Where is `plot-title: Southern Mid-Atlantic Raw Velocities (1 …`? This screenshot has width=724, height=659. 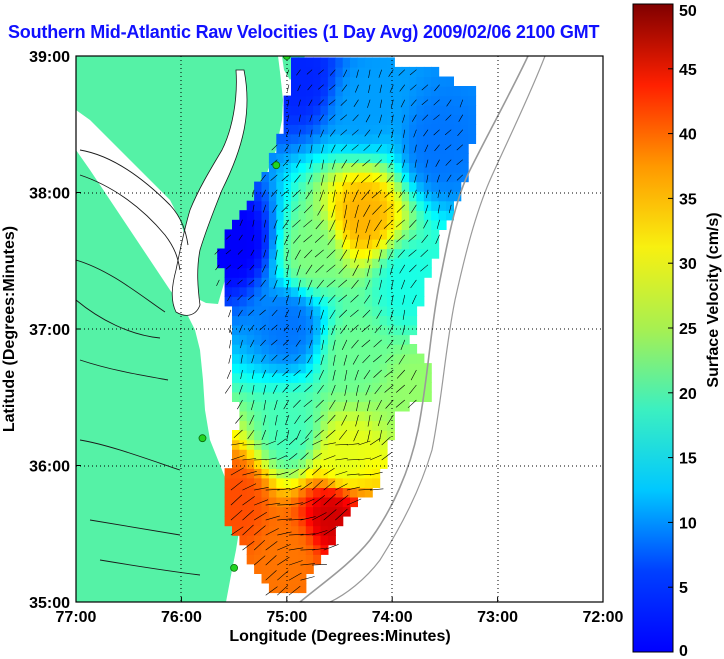 plot-title: Southern Mid-Atlantic Raw Velocities (1 … is located at coordinates (304, 32).